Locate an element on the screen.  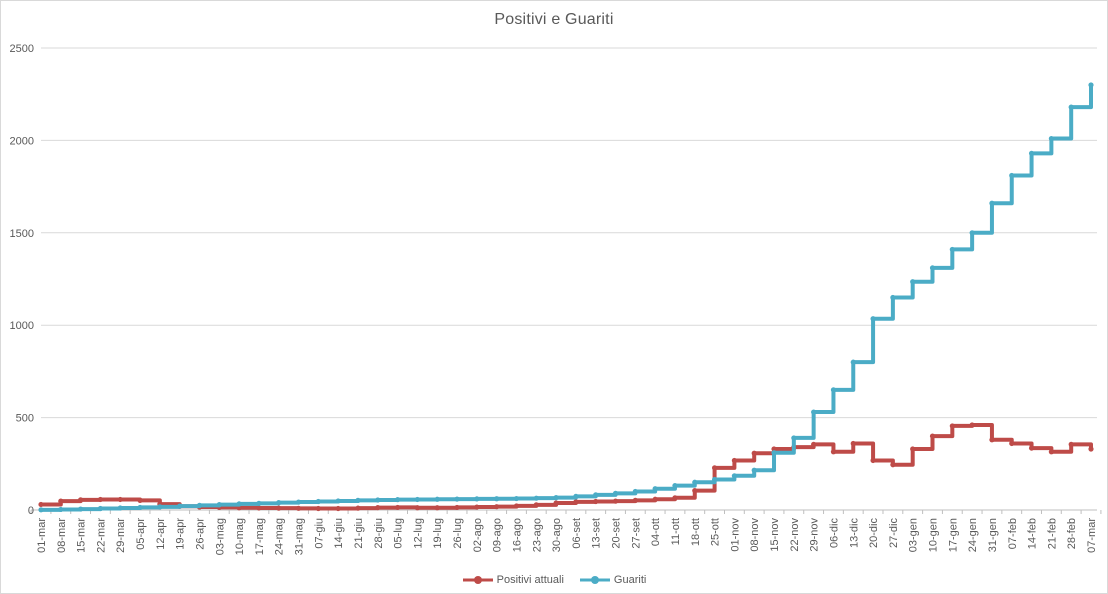
x-tick-label: 28-feb is located at coordinates (1072, 533).